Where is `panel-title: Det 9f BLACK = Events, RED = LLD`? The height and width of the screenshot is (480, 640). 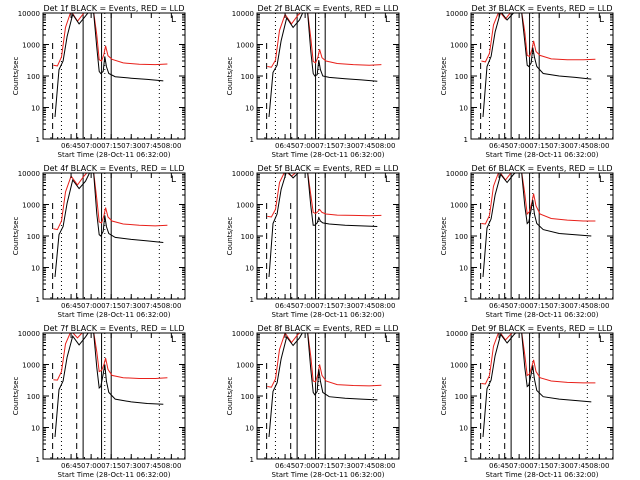 panel-title: Det 9f BLACK = Events, RED = LLD is located at coordinates (541, 328).